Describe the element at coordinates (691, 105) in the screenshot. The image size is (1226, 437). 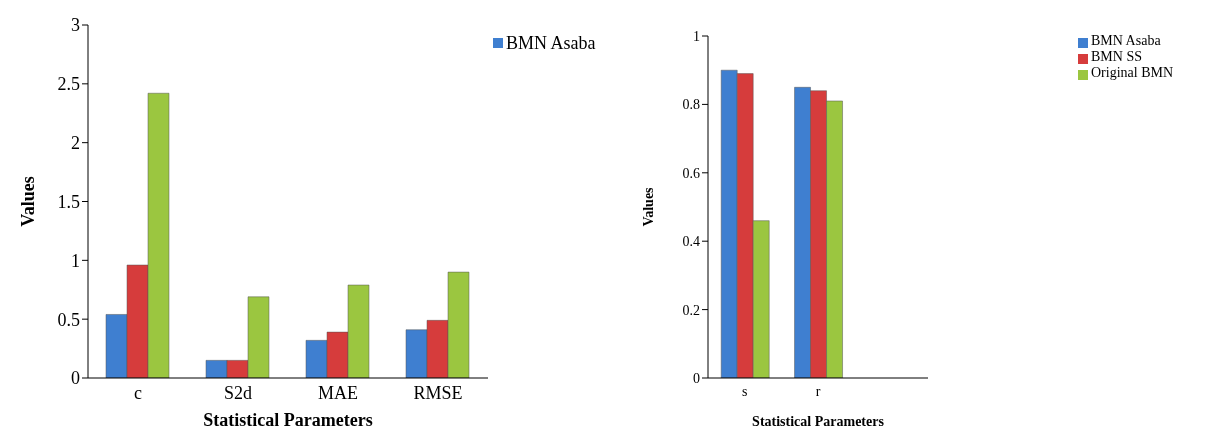
I see `y-tick-label: 0.8` at that location.